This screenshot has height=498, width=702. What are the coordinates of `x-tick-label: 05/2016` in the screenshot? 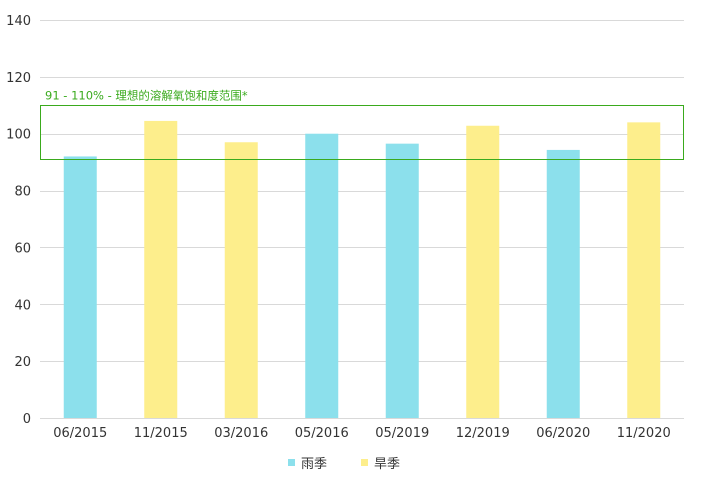 It's located at (322, 433).